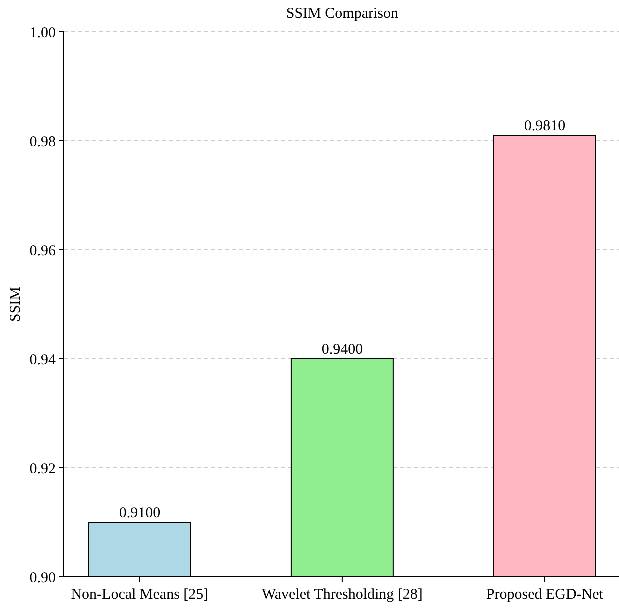  What do you see at coordinates (43, 360) in the screenshot?
I see `y-tick-label: 0.94` at bounding box center [43, 360].